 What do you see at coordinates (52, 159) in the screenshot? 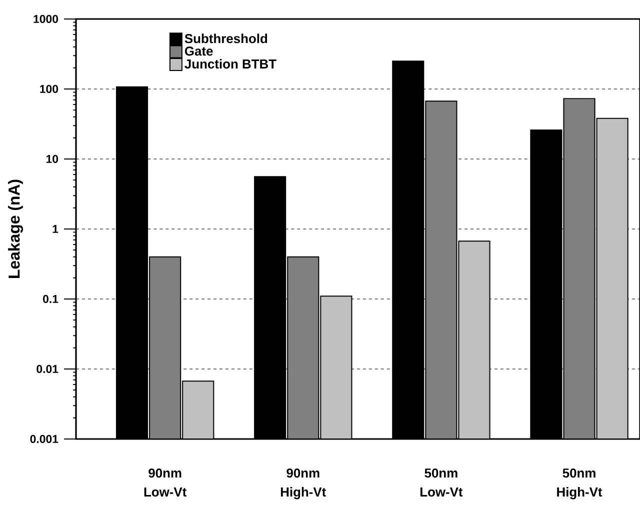
I see `y-tick-label: 10` at bounding box center [52, 159].